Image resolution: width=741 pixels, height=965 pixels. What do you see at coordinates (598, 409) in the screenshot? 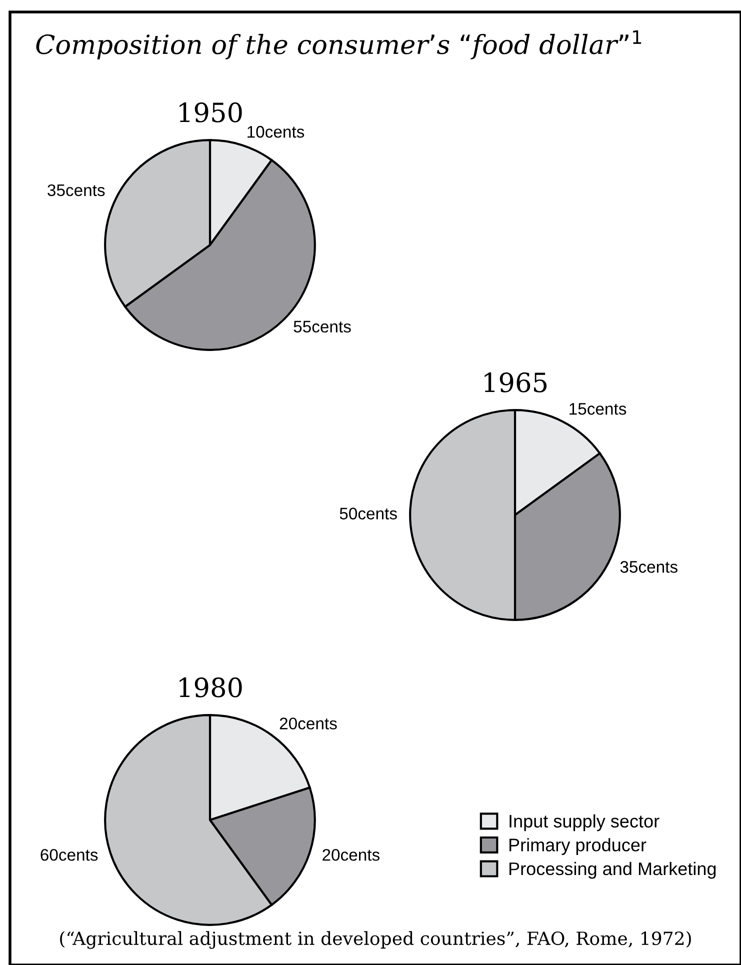
I see `data-label: 15cents` at bounding box center [598, 409].